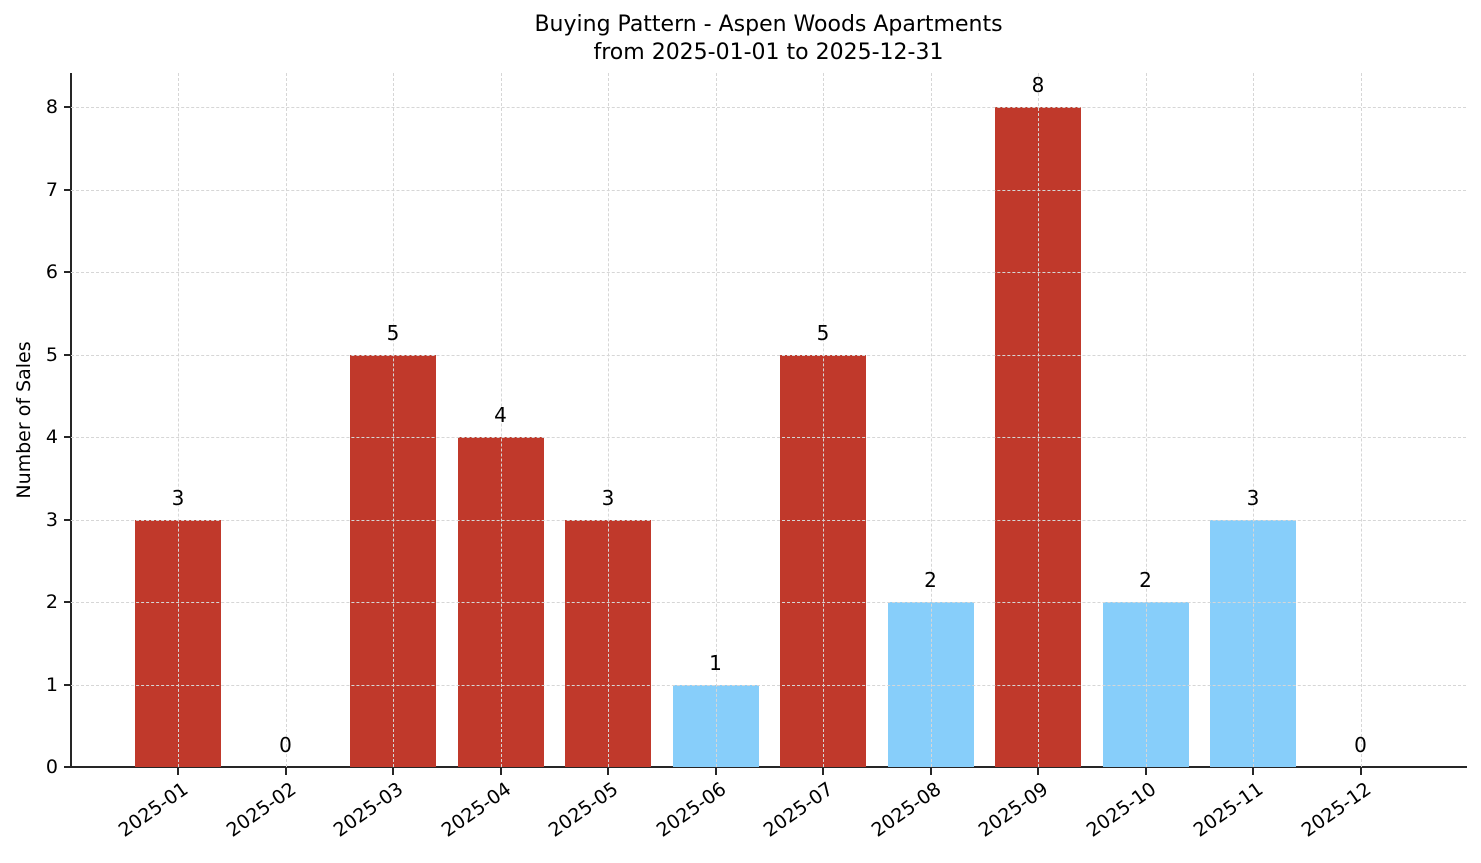 The image size is (1481, 863). I want to click on x-tick-label: 2025-01, so click(153, 809).